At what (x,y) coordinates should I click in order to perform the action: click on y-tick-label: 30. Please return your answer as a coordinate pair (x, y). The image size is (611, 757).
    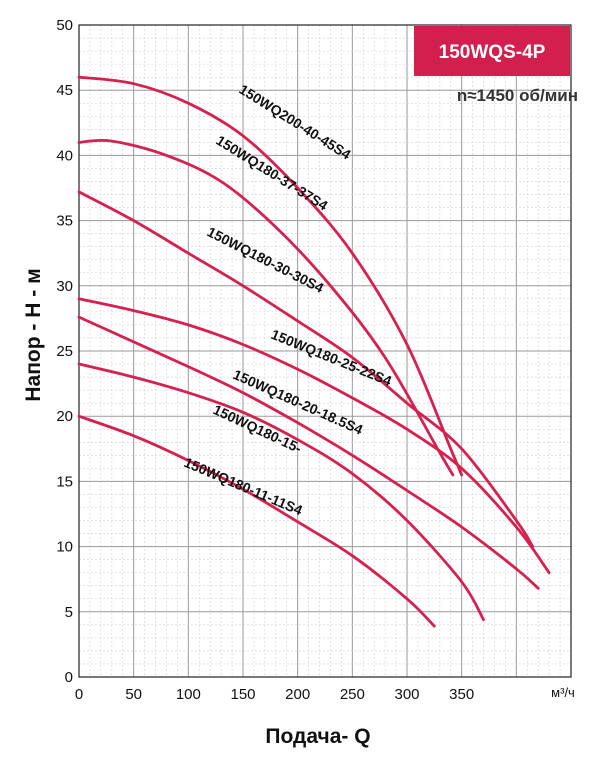
    Looking at the image, I should click on (64, 286).